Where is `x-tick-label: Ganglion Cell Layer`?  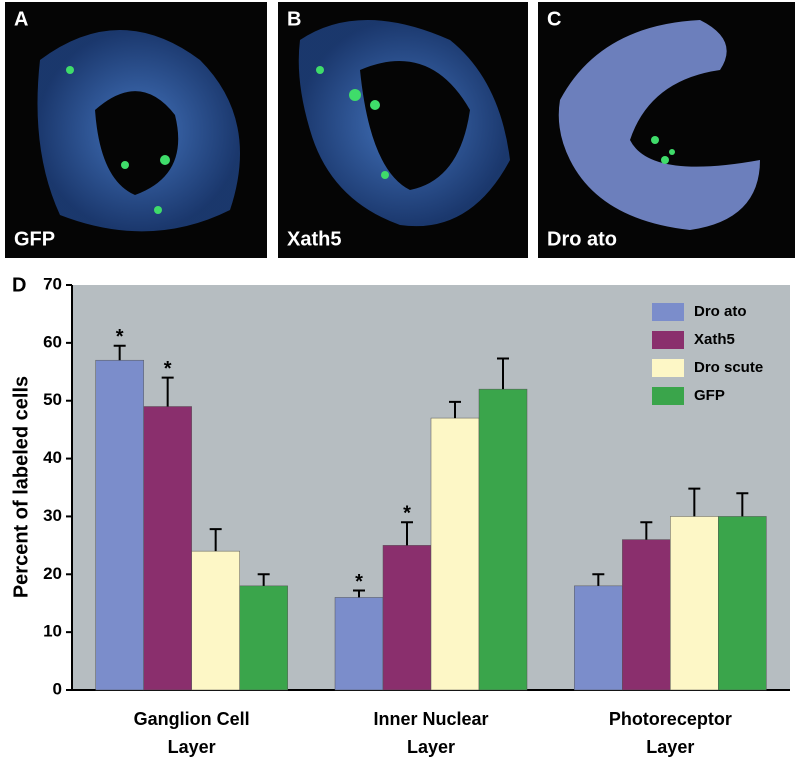 x-tick-label: Ganglion Cell Layer is located at coordinates (192, 733).